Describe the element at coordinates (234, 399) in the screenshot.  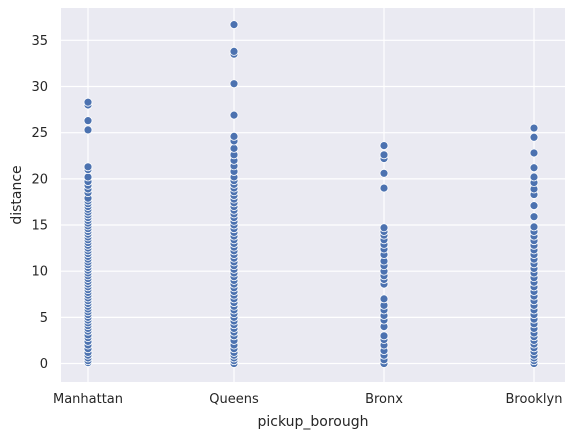
I see `x-tick-label: Queens` at that location.